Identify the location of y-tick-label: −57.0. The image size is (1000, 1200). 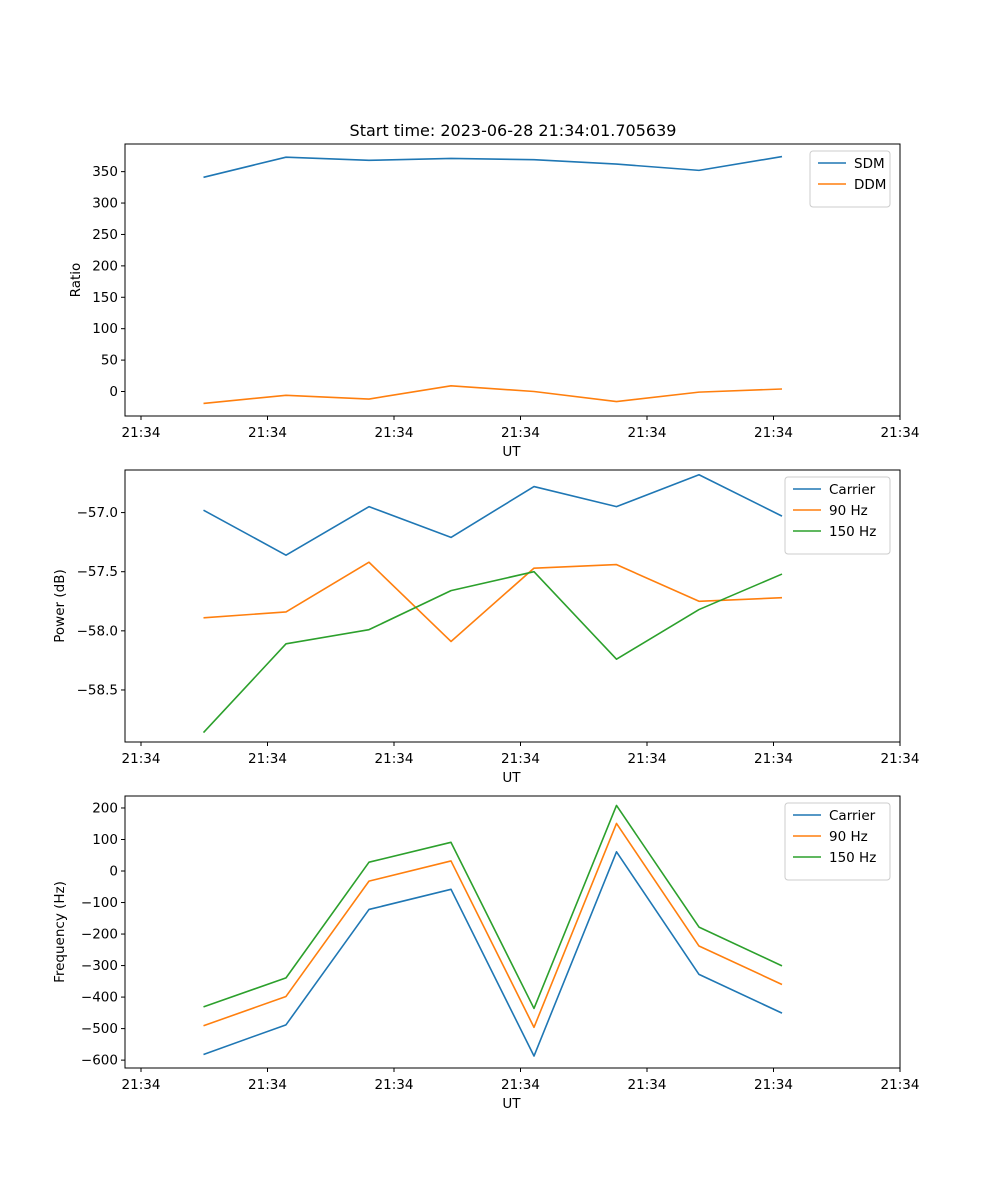
(97, 513).